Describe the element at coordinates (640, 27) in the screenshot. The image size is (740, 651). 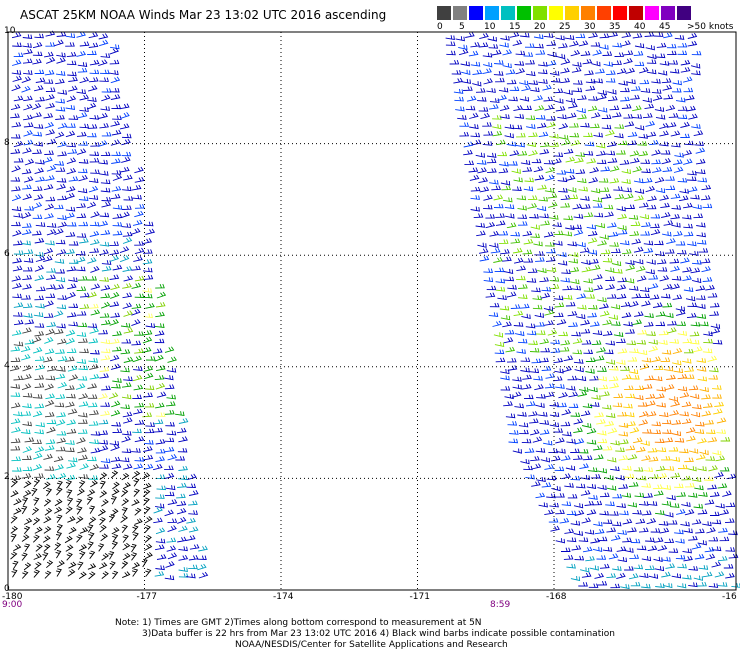
I see `scale-label: 40` at that location.